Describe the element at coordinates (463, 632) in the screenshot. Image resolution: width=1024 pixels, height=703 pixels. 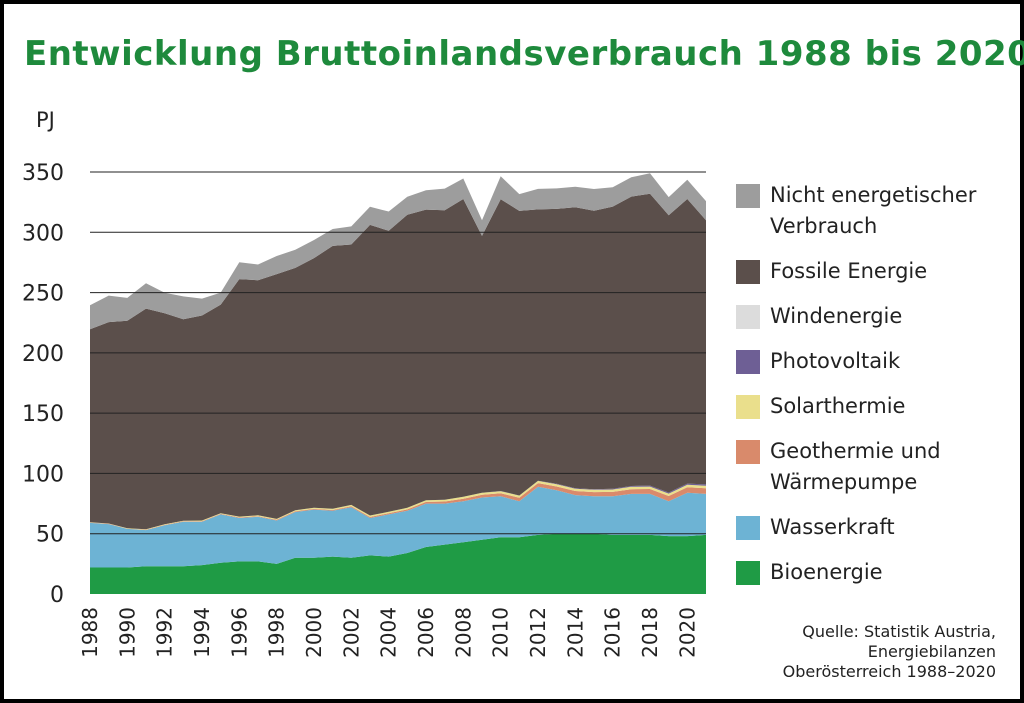
I see `x-tick-label: 2008` at that location.